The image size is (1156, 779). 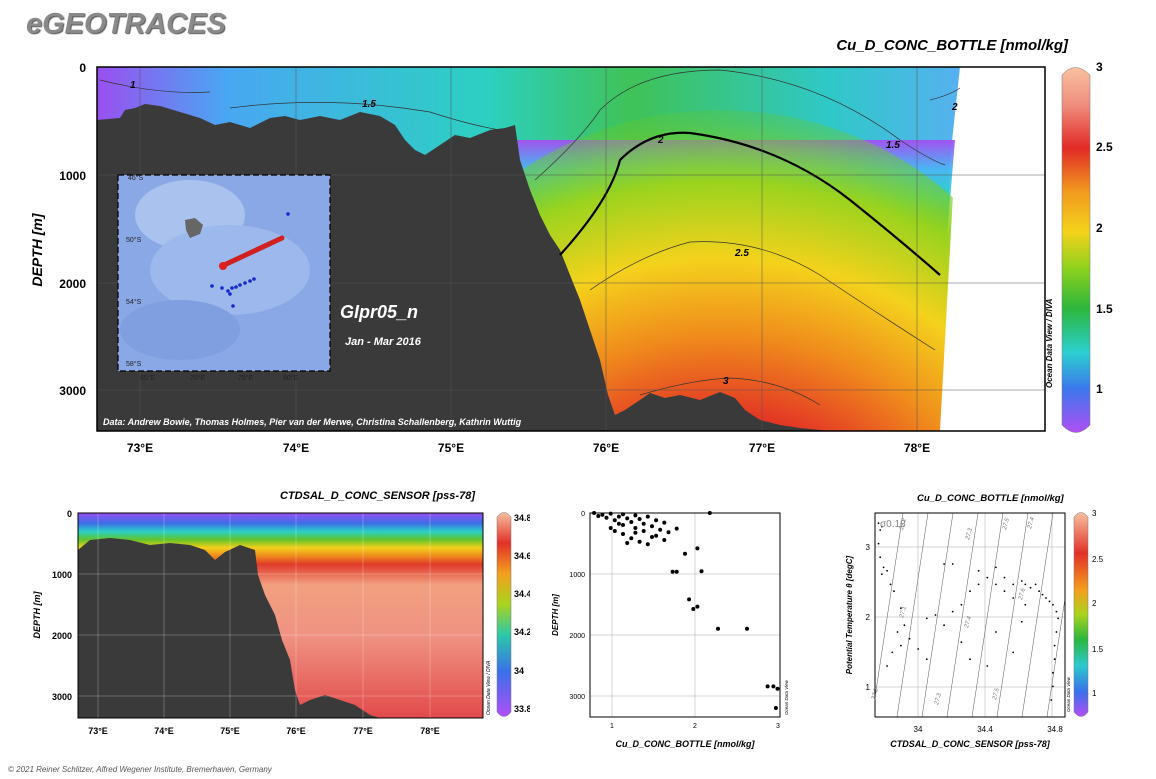 What do you see at coordinates (849, 614) in the screenshot?
I see `ts-y-axis-label: Potential Temperature θ [degC]` at bounding box center [849, 614].